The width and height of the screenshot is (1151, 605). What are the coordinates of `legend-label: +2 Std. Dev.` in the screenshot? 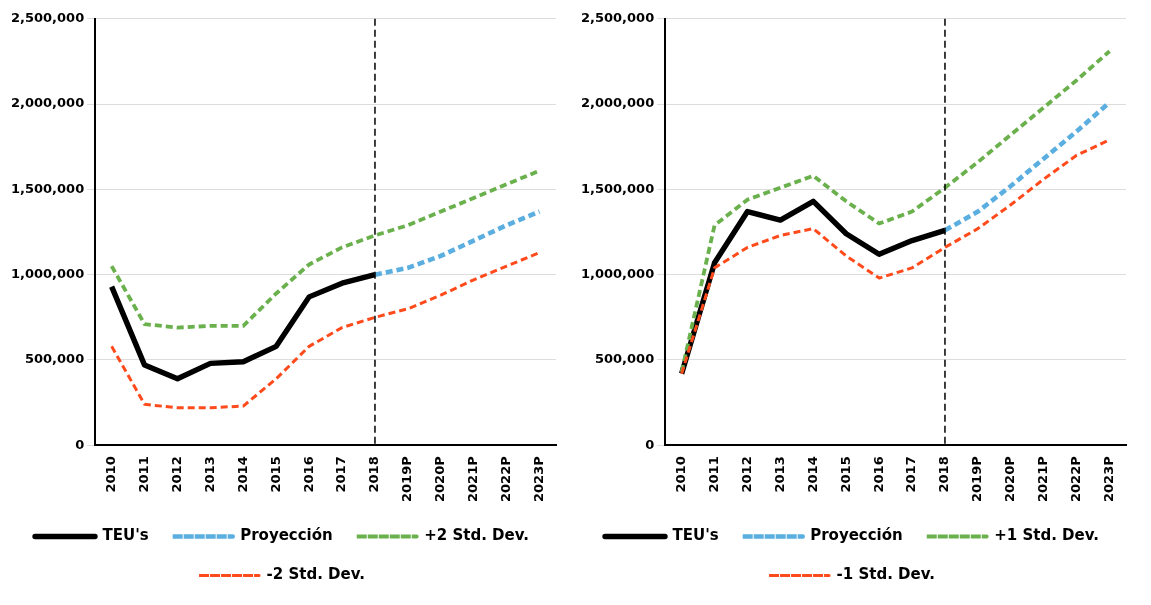 It's located at (476, 535).